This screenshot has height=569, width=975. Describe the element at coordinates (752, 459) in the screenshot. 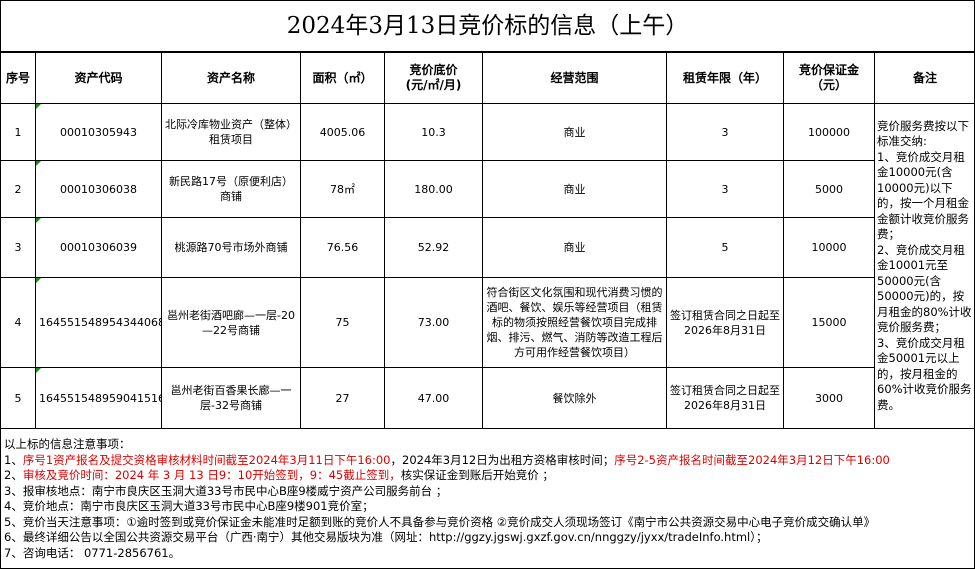

I see `note-1-red-2: 序号2-5资产报名时间截至2024年3月12日下午16:00` at that location.